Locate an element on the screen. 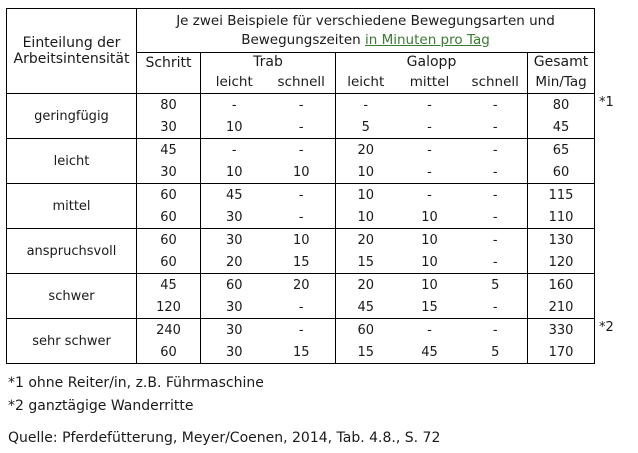 The width and height of the screenshot is (638, 453). subheader-galopp-schnell: schnell is located at coordinates (495, 82).